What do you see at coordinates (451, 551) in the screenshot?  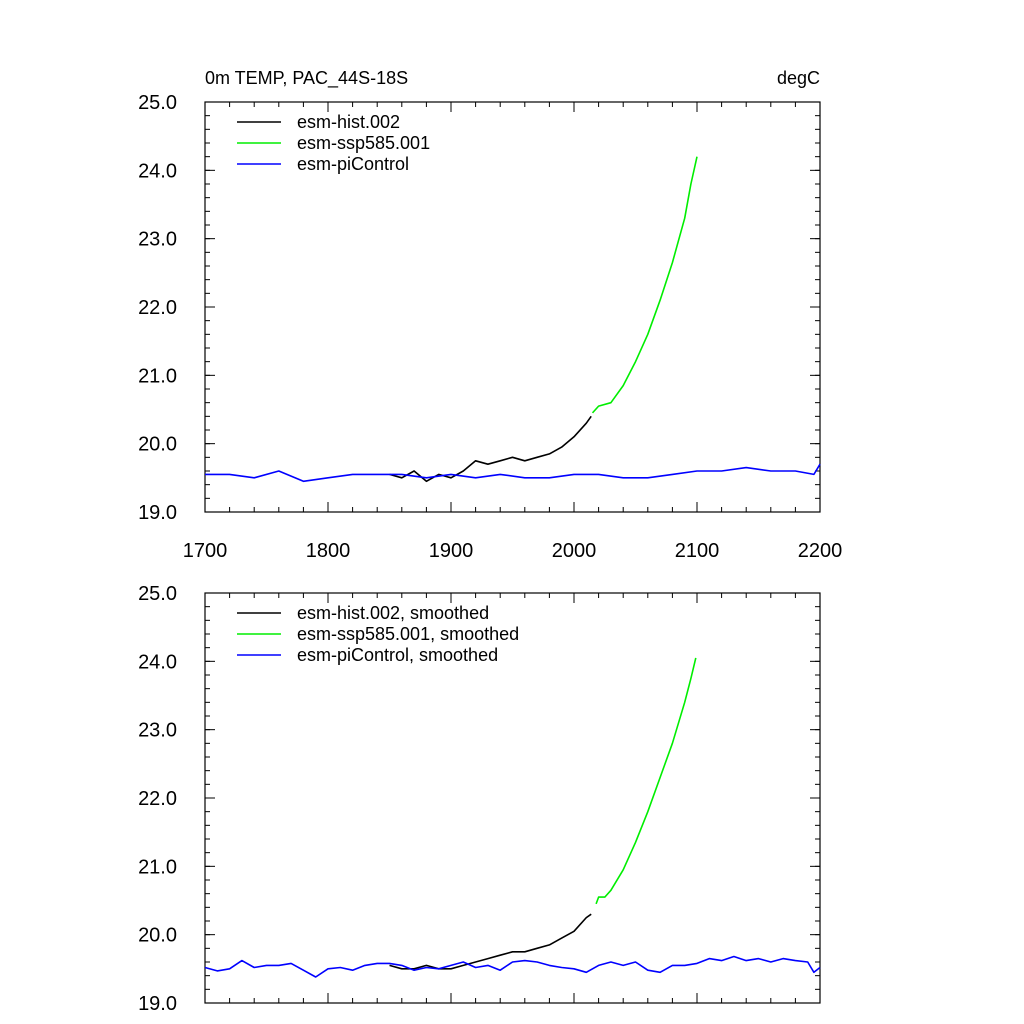 I see `x-tick-label: 1900` at bounding box center [451, 551].